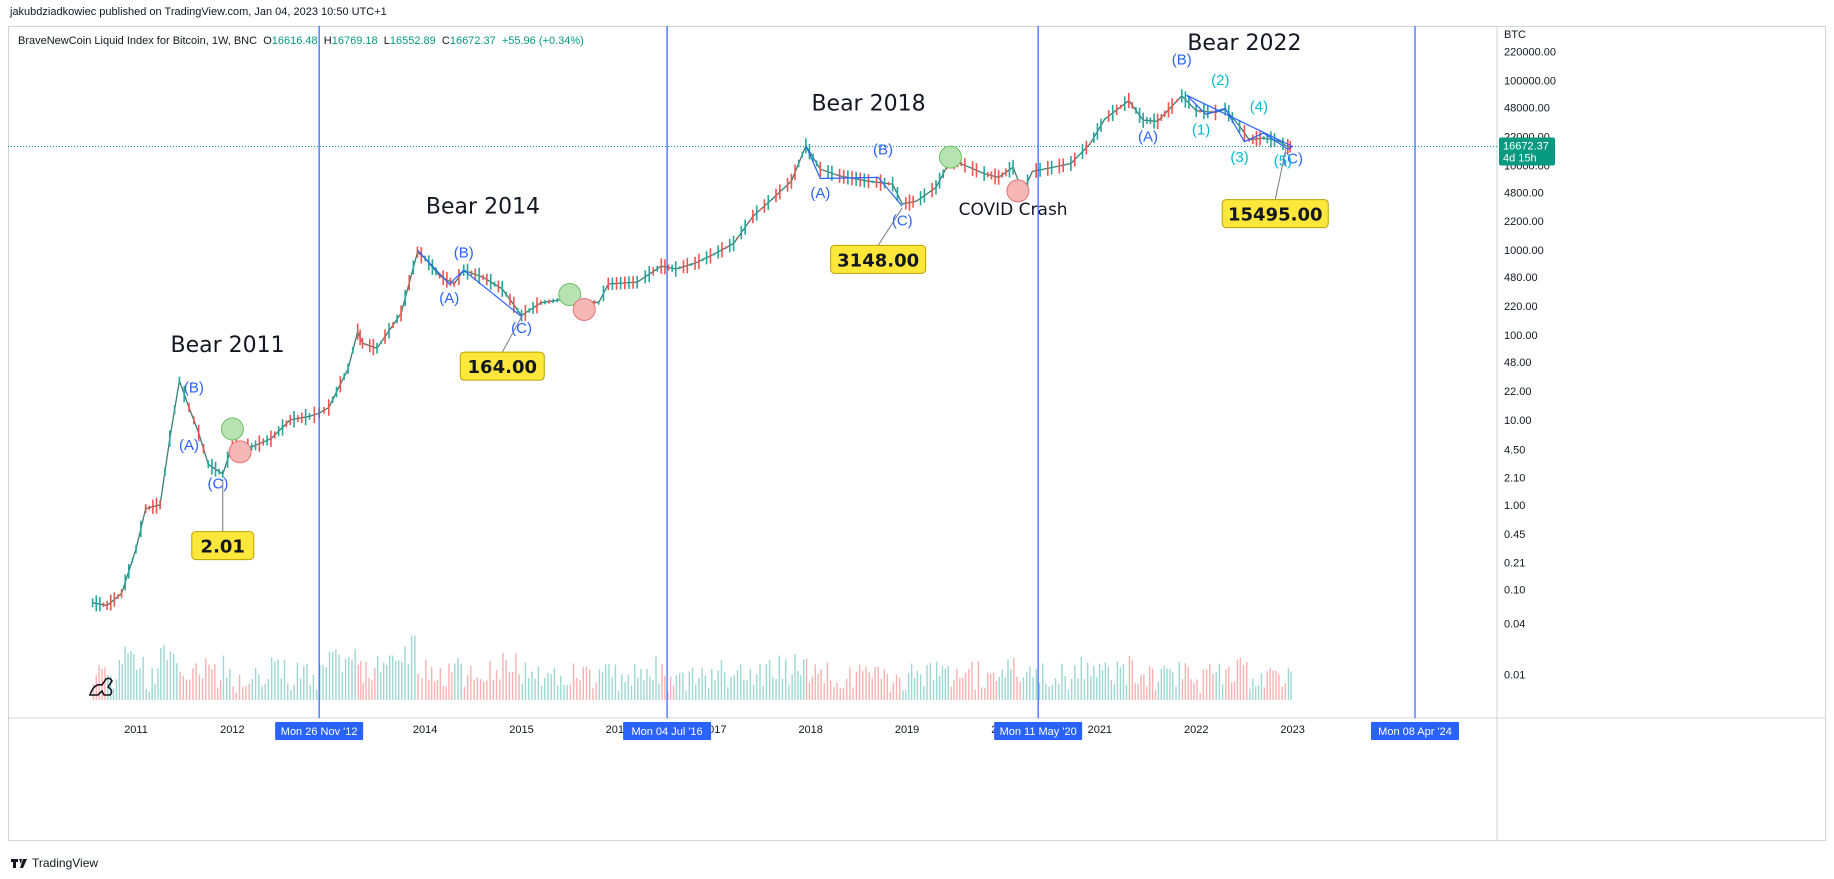 Image resolution: width=1834 pixels, height=879 pixels. Describe the element at coordinates (1514, 675) in the screenshot. I see `y-tick-label: 0.01` at that location.